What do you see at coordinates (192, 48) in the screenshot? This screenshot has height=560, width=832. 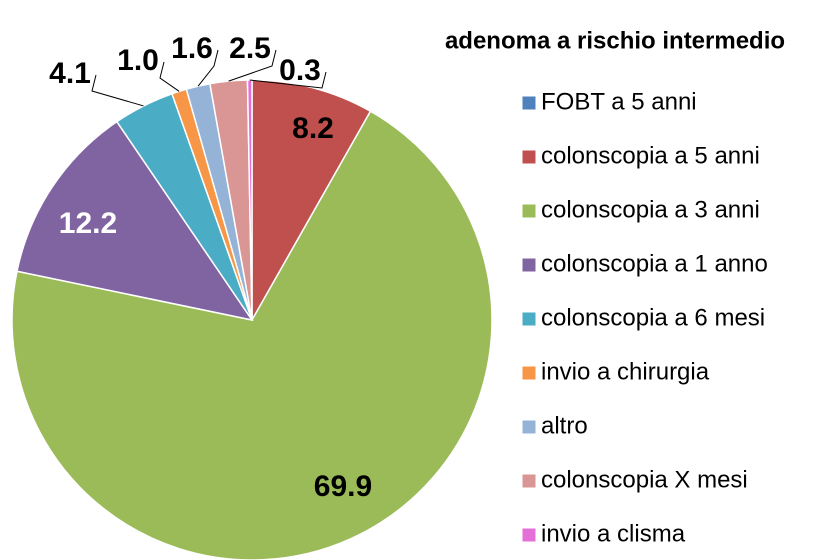 I see `data-label: 1.6` at bounding box center [192, 48].